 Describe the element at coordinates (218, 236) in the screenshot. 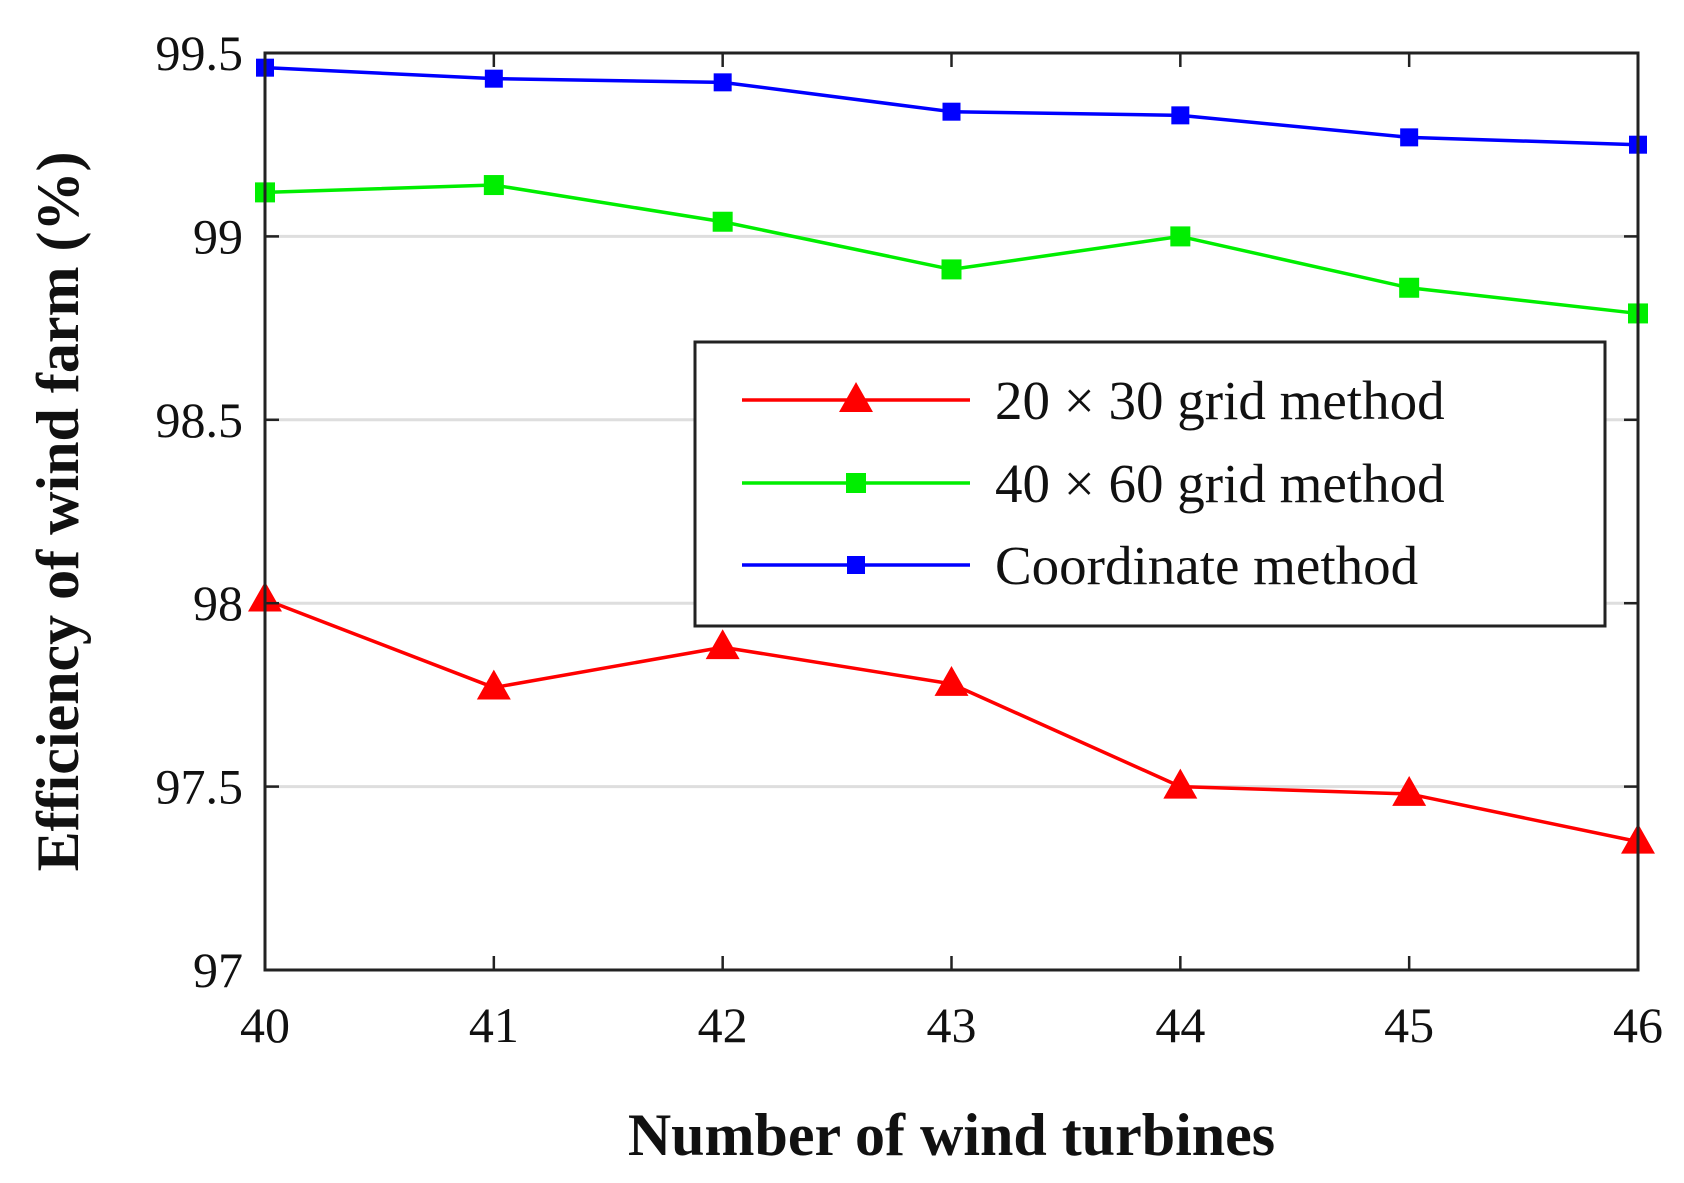

I see `y-tick-label: 99` at that location.